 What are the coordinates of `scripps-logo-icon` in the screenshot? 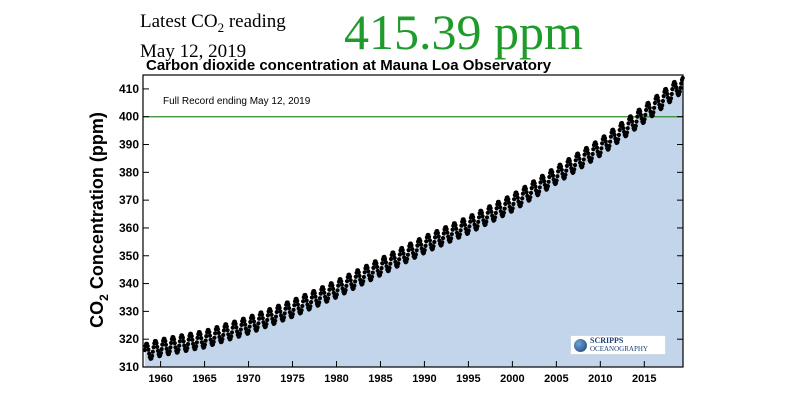 It's located at (580, 345).